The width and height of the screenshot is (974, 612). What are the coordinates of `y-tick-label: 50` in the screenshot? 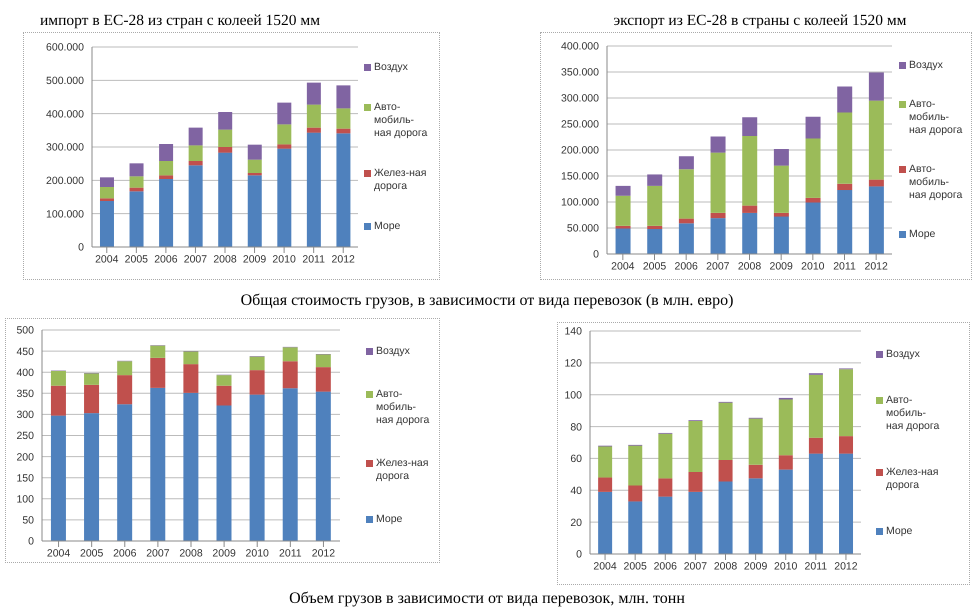 It's located at (28, 520).